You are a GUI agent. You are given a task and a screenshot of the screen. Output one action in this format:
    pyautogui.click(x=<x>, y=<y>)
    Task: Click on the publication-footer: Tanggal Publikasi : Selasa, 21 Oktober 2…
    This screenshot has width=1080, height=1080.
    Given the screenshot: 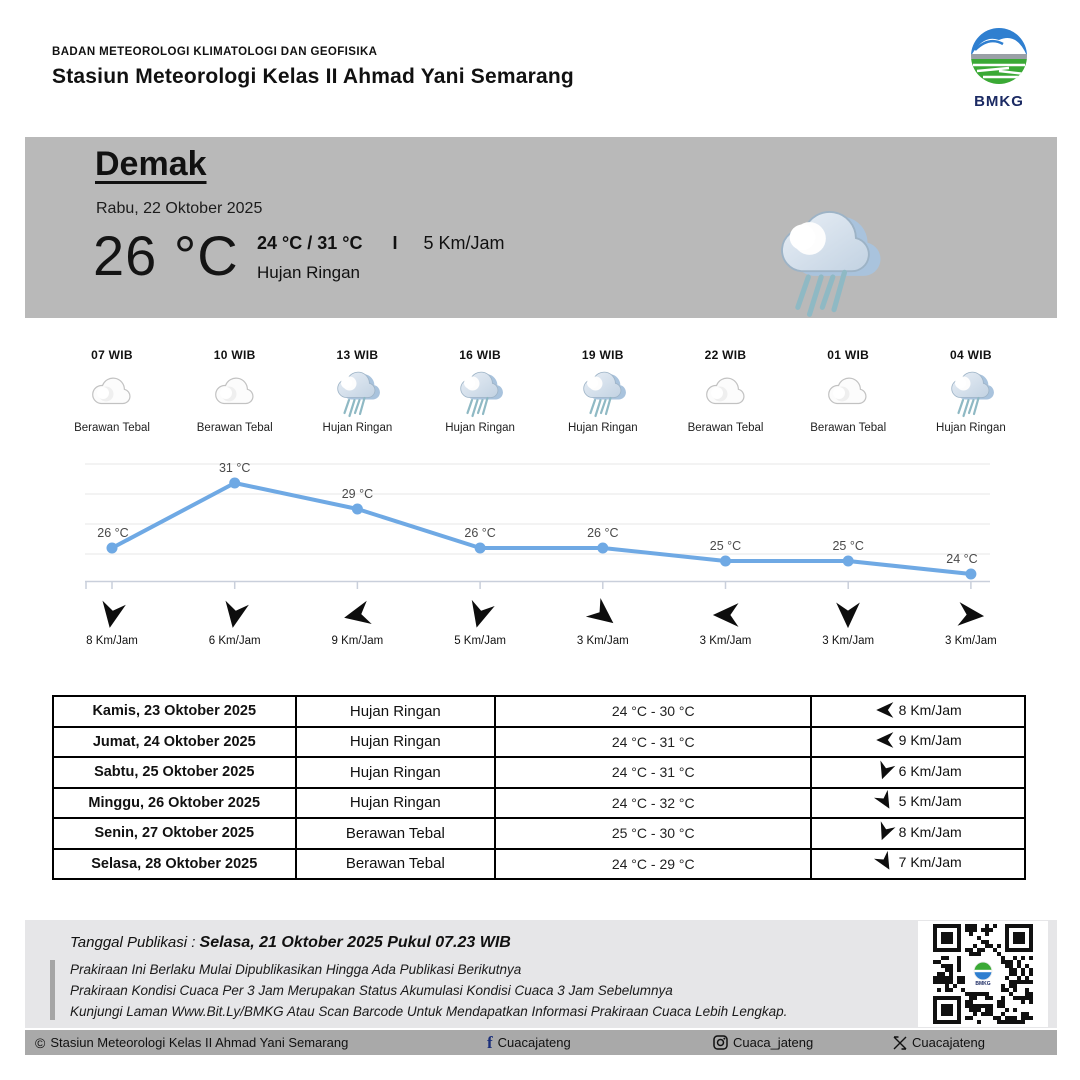 What is the action you would take?
    pyautogui.click(x=541, y=974)
    